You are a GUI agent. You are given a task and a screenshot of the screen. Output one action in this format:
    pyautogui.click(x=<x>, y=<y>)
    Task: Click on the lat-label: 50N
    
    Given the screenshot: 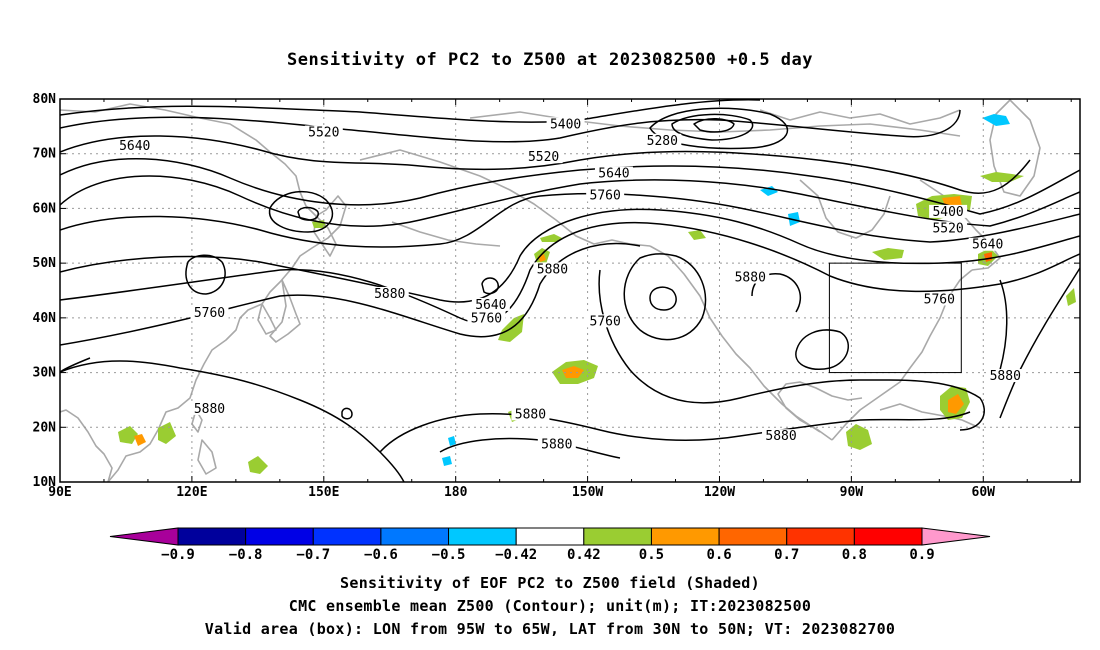 What is the action you would take?
    pyautogui.click(x=45, y=263)
    